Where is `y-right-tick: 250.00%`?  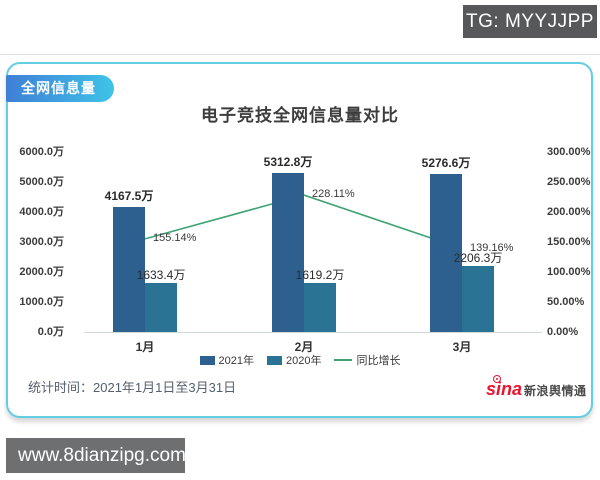
y-right-tick: 250.00% is located at coordinates (569, 182).